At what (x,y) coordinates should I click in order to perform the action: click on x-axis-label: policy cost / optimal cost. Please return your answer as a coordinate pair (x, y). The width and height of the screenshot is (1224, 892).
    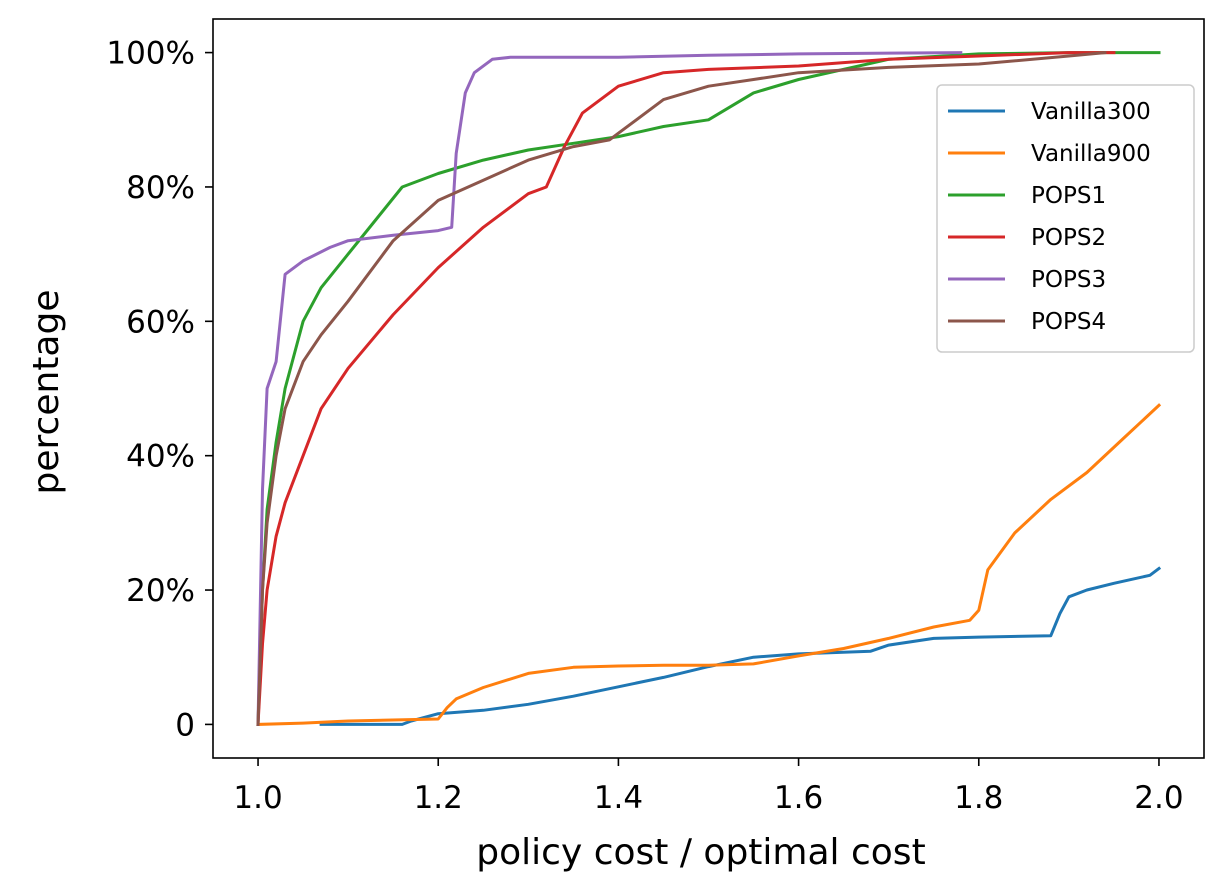
    Looking at the image, I should click on (700, 852).